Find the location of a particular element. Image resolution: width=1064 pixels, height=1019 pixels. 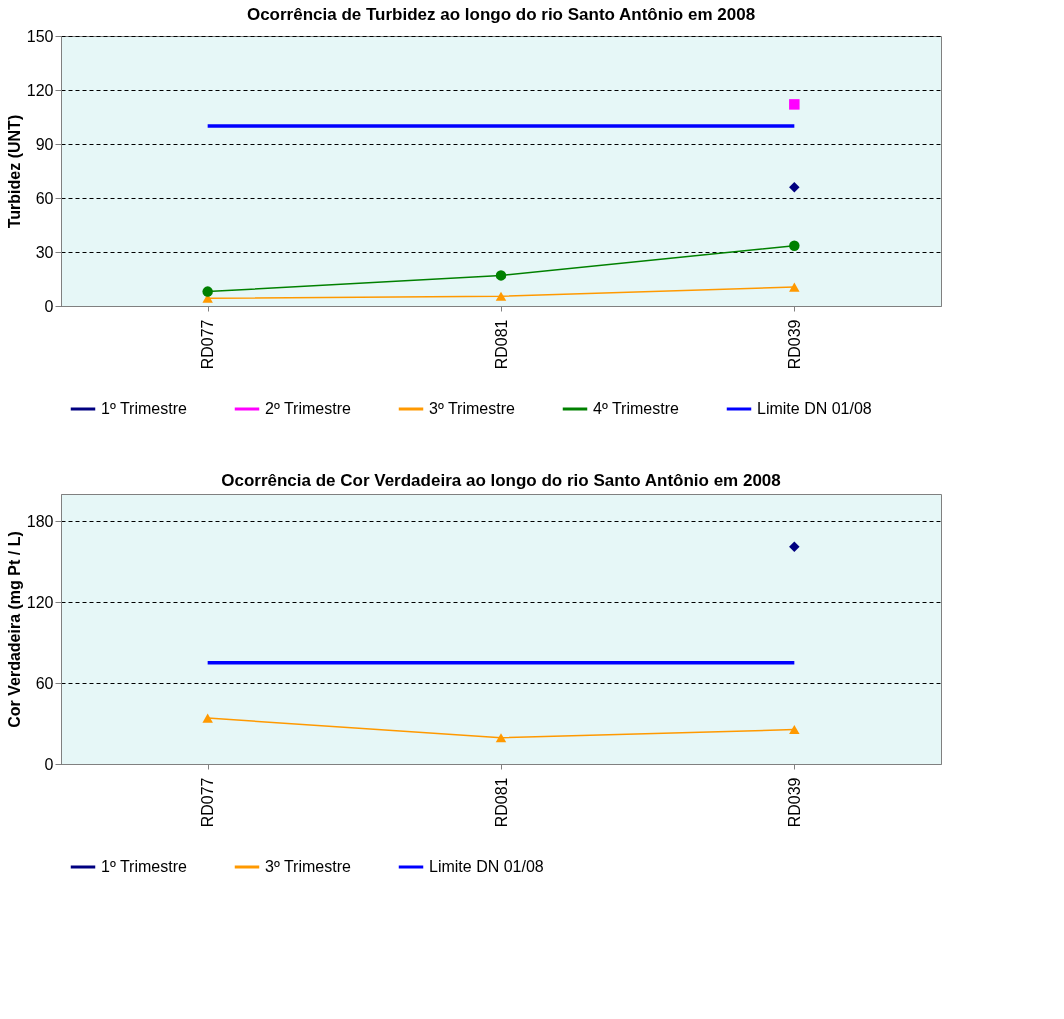

y-axis-title: Cor Verdadeira (mg Pt / L) is located at coordinates (14, 629).